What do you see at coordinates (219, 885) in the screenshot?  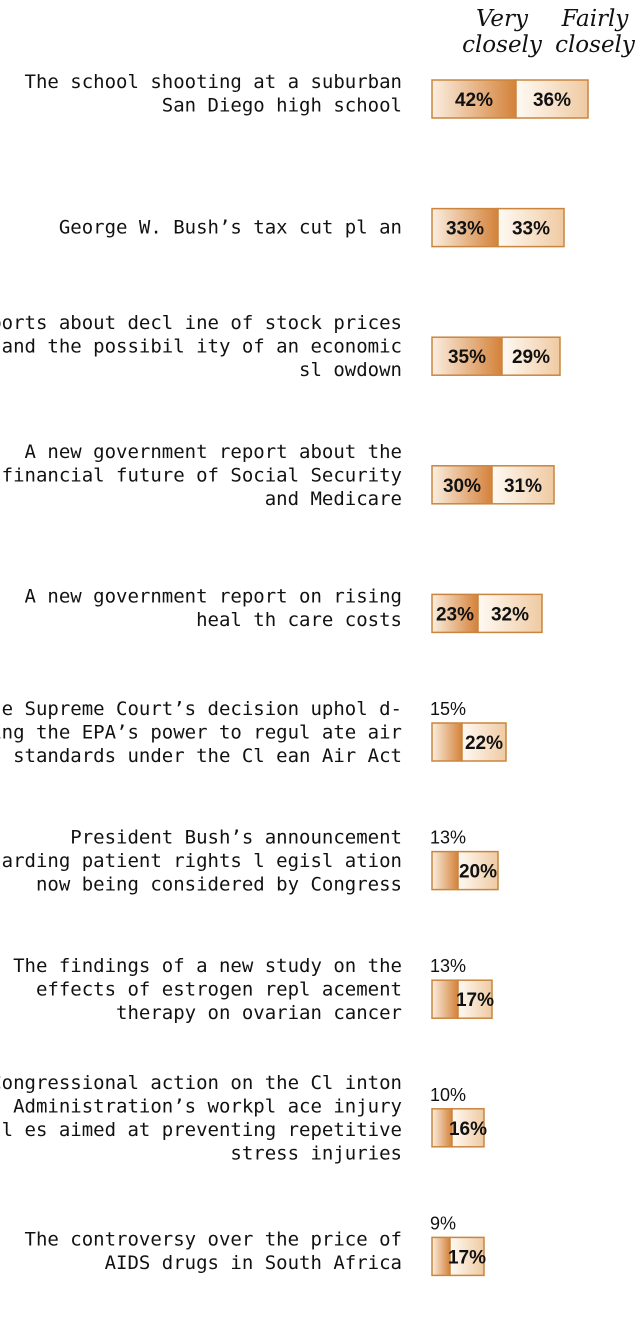 I see `category-label-line: now being considered by Congress` at bounding box center [219, 885].